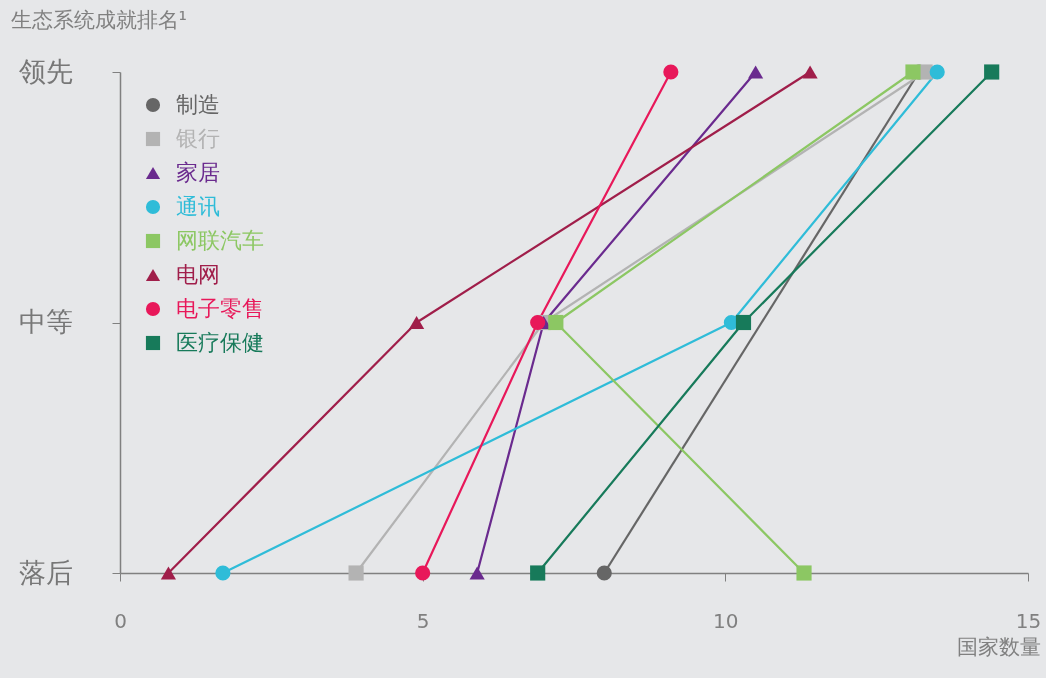  I want to click on x-tick-label: 15, so click(1028, 620).